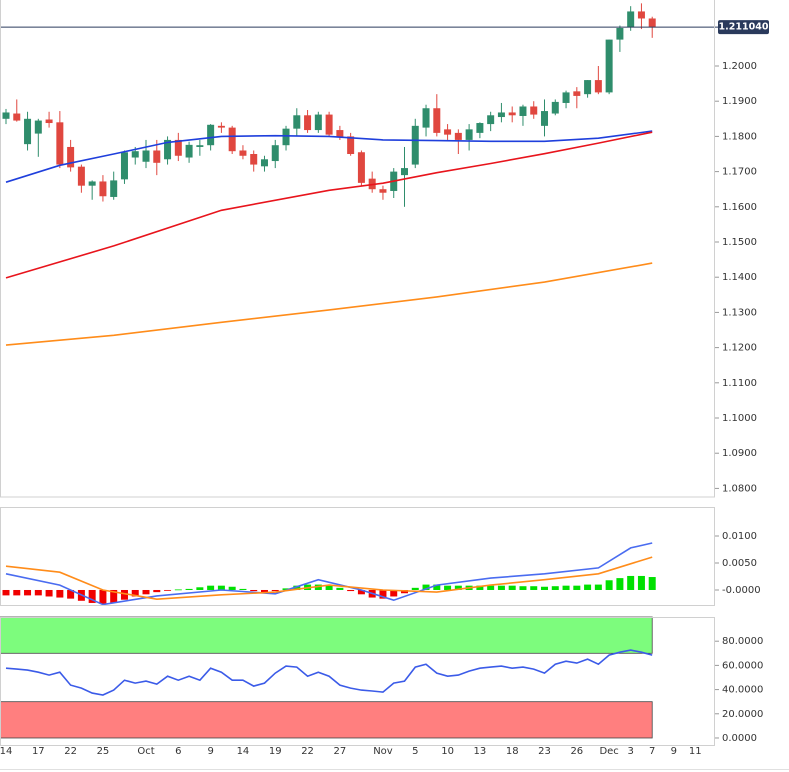  What do you see at coordinates (739, 418) in the screenshot?
I see `y-tick-label: 1.1000` at bounding box center [739, 418].